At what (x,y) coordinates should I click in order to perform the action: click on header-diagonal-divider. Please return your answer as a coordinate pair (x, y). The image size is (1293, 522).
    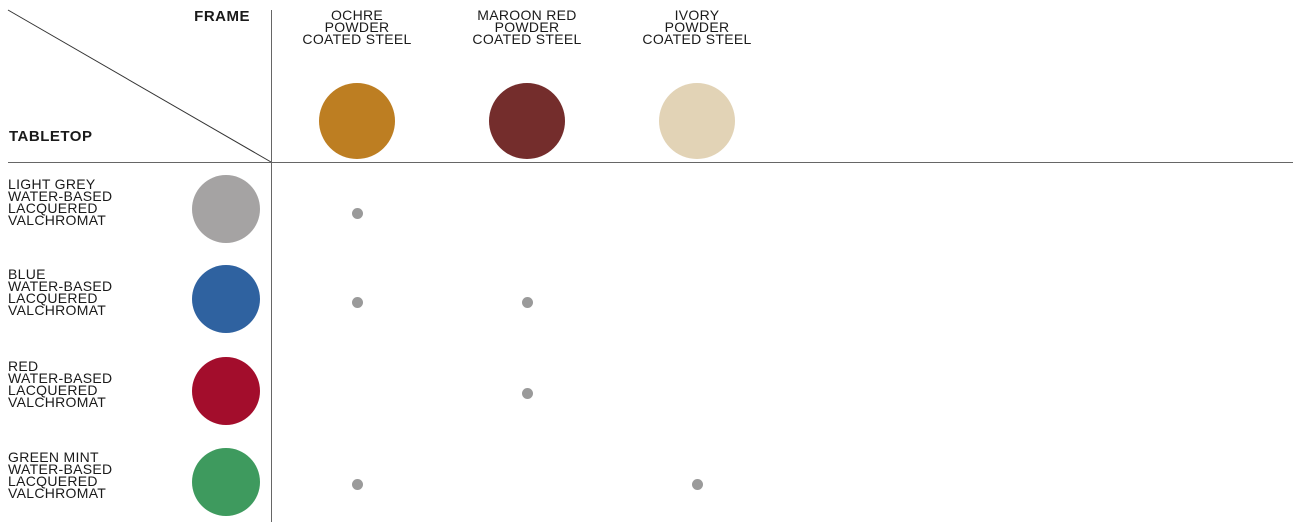
    Looking at the image, I should click on (139, 86).